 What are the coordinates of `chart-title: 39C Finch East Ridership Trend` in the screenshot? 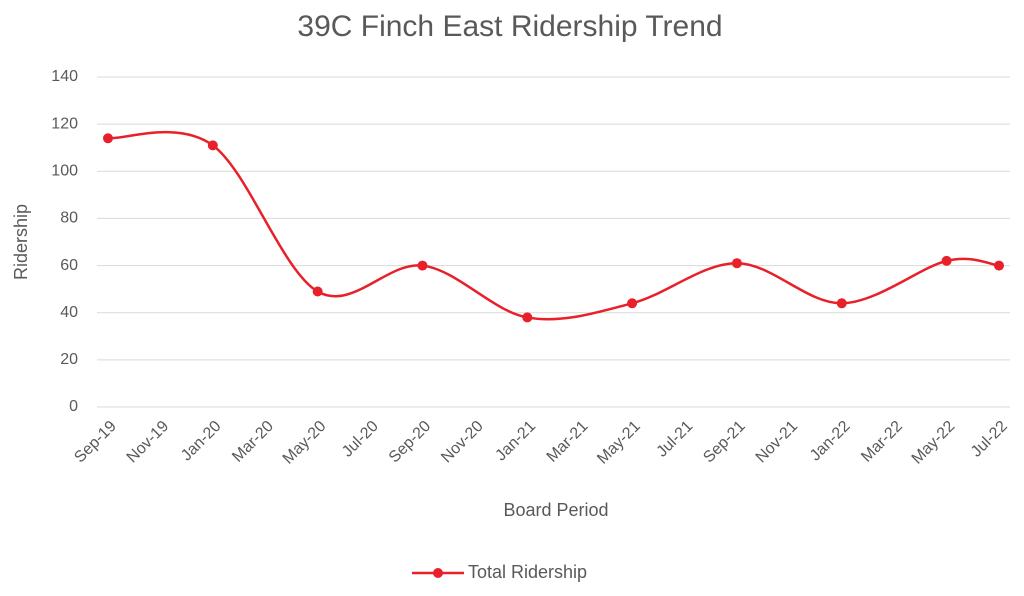 It's located at (509, 26).